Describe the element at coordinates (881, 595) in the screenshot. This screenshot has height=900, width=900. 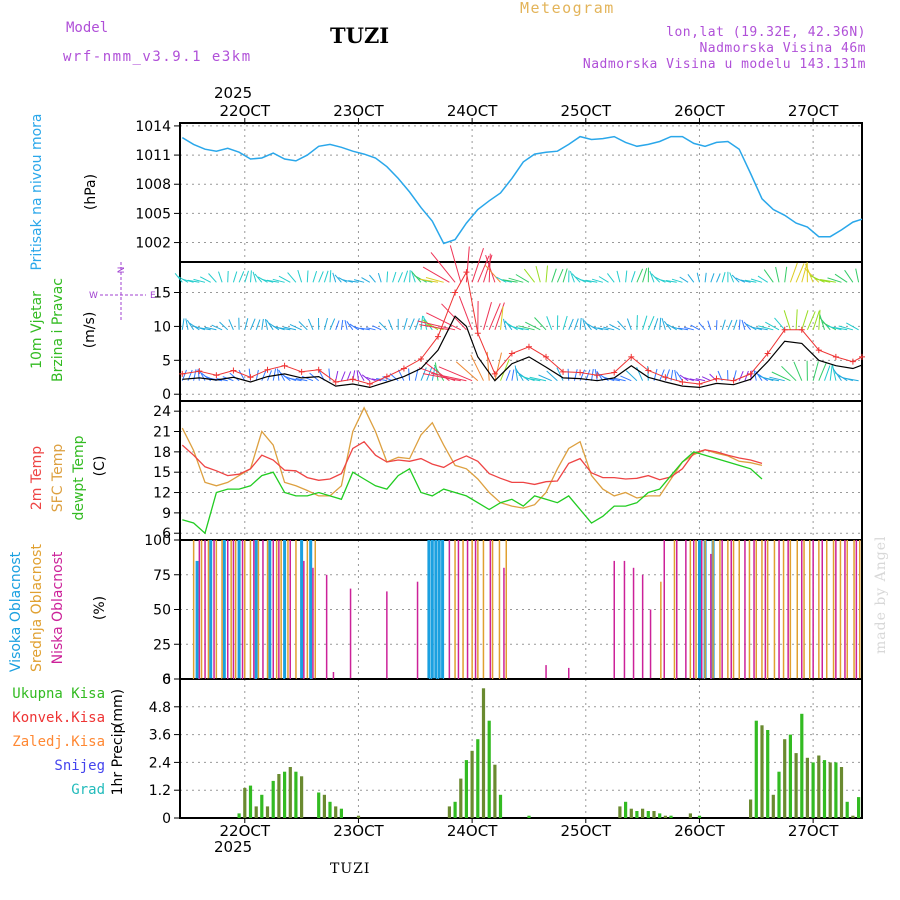
I see `watermark: made by Angel` at that location.